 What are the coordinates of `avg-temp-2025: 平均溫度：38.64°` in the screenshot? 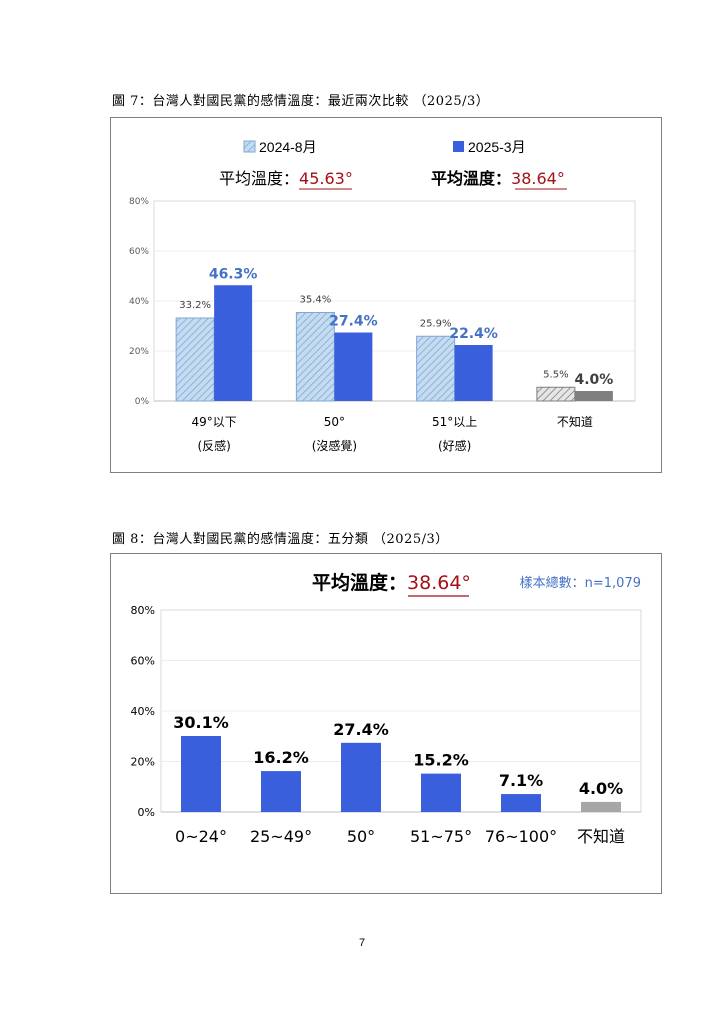 It's located at (498, 178).